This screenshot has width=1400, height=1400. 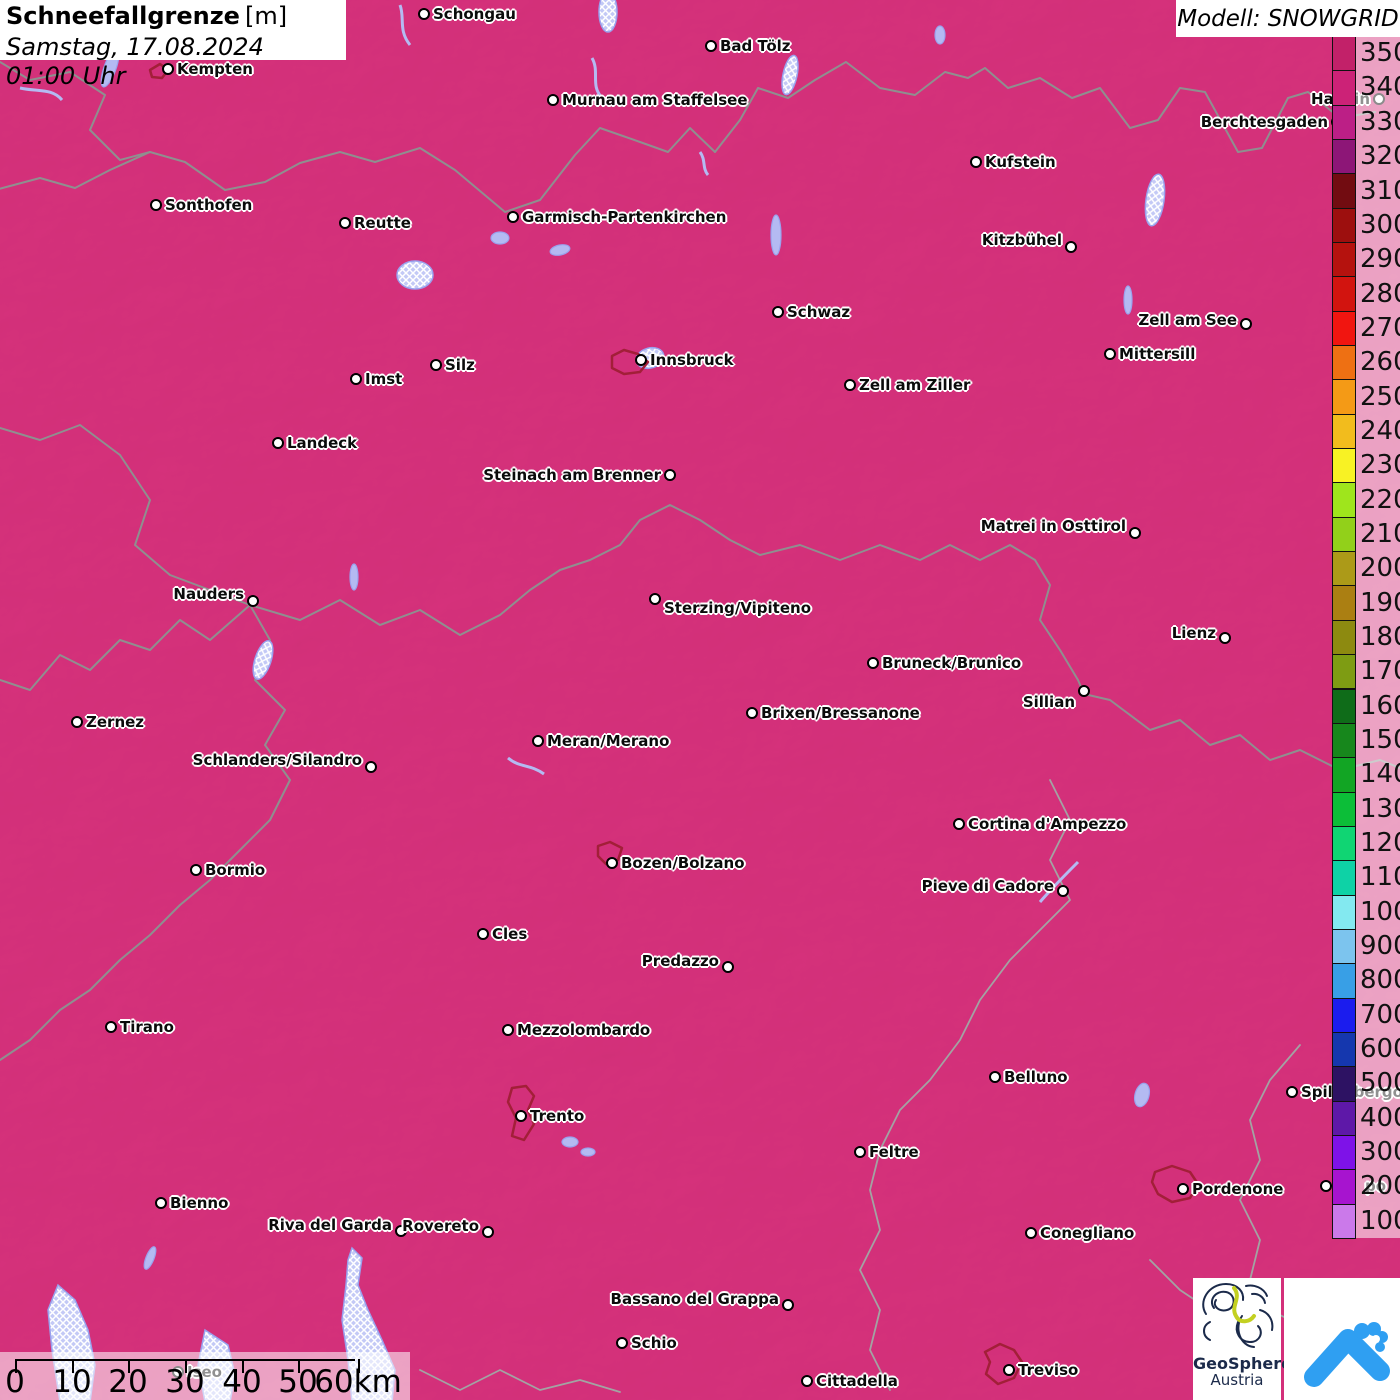 What do you see at coordinates (692, 360) in the screenshot?
I see `city-label: Innsbruck` at bounding box center [692, 360].